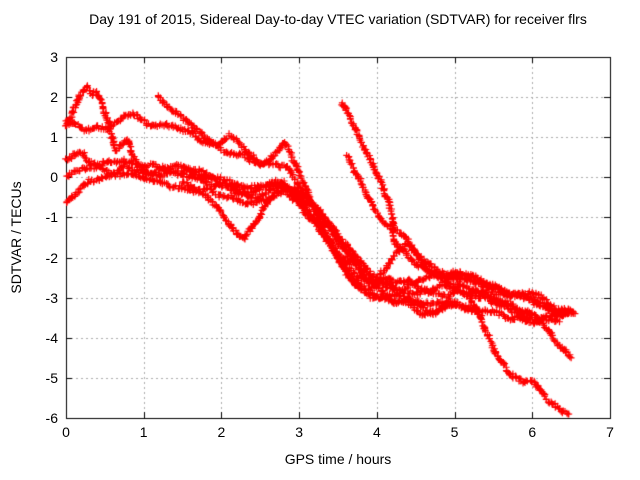 This screenshot has height=480, width=640. I want to click on y-tick-label: -6, so click(51, 418).